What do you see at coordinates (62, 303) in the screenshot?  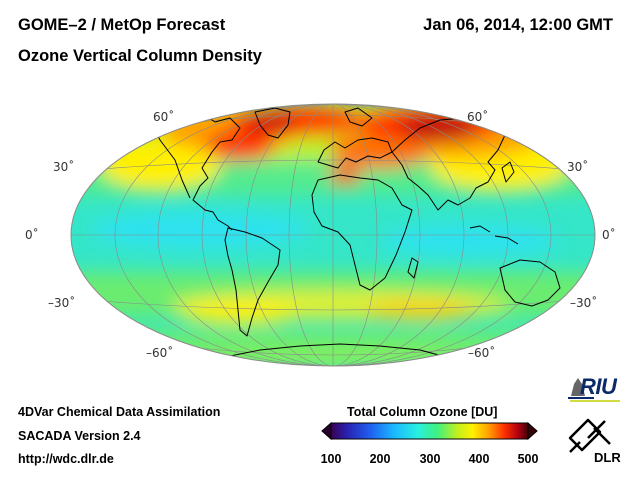 I see `lat-label-30s-left: –30˚` at bounding box center [62, 303].